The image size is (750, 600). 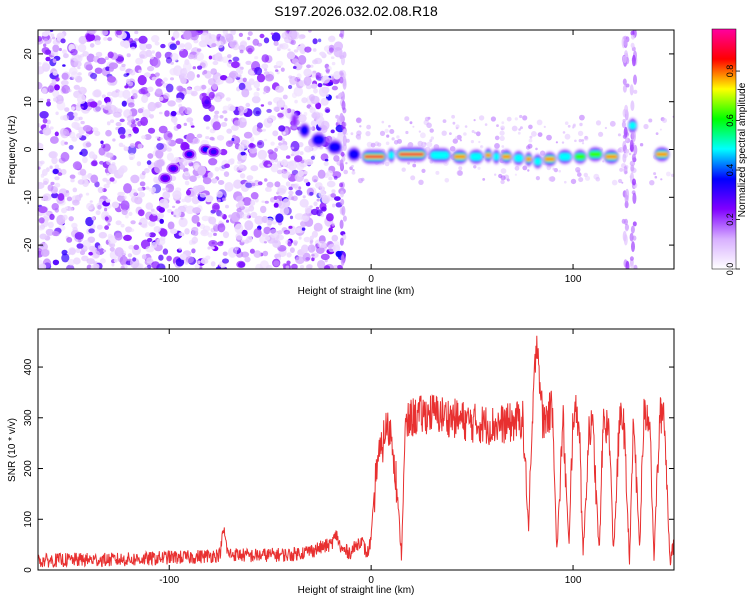 What do you see at coordinates (356, 291) in the screenshot?
I see `spectrogram-x-label: Height of straight line (km)` at bounding box center [356, 291].